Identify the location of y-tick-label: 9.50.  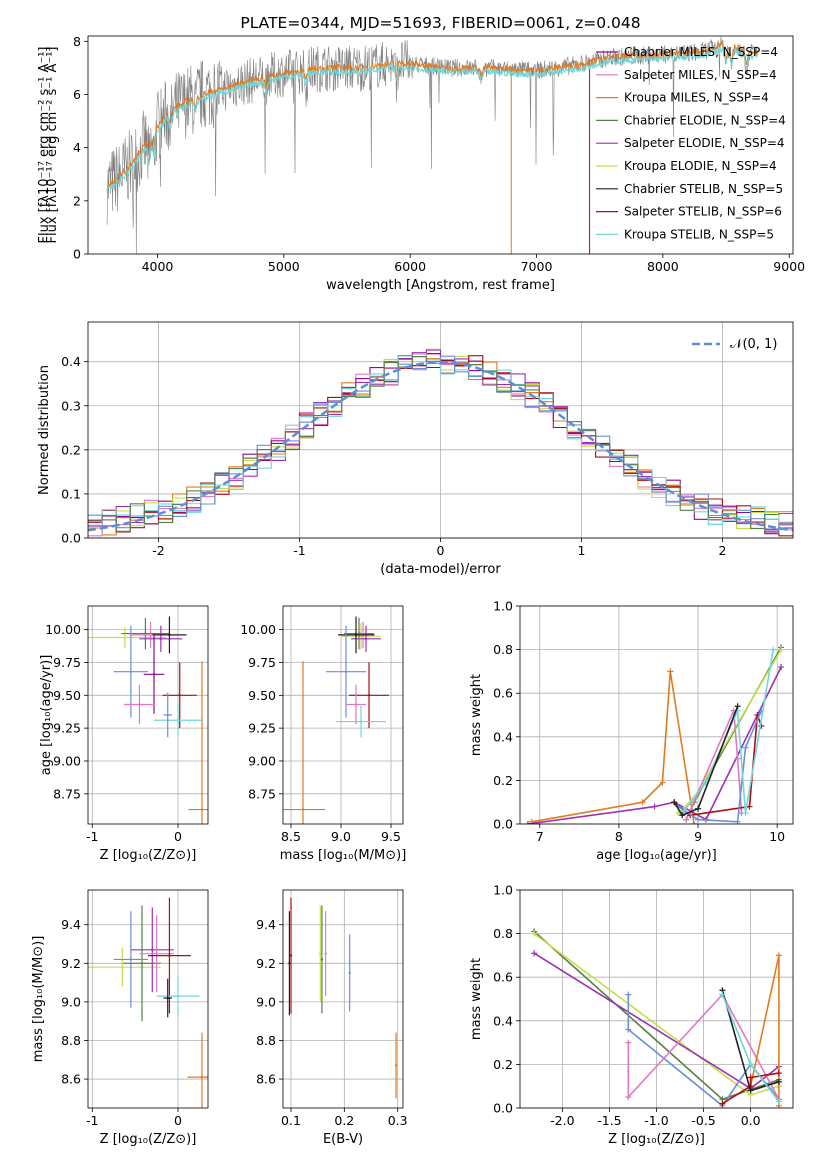
(67, 695).